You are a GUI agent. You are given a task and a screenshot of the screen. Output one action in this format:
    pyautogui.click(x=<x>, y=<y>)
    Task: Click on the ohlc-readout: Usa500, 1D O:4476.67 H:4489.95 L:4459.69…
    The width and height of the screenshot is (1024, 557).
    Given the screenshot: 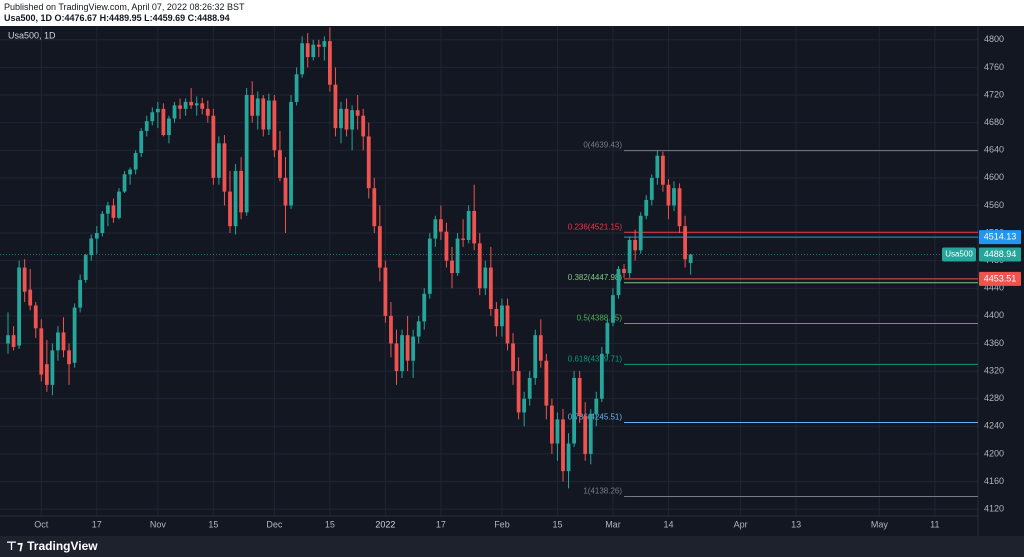 What is the action you would take?
    pyautogui.click(x=117, y=18)
    